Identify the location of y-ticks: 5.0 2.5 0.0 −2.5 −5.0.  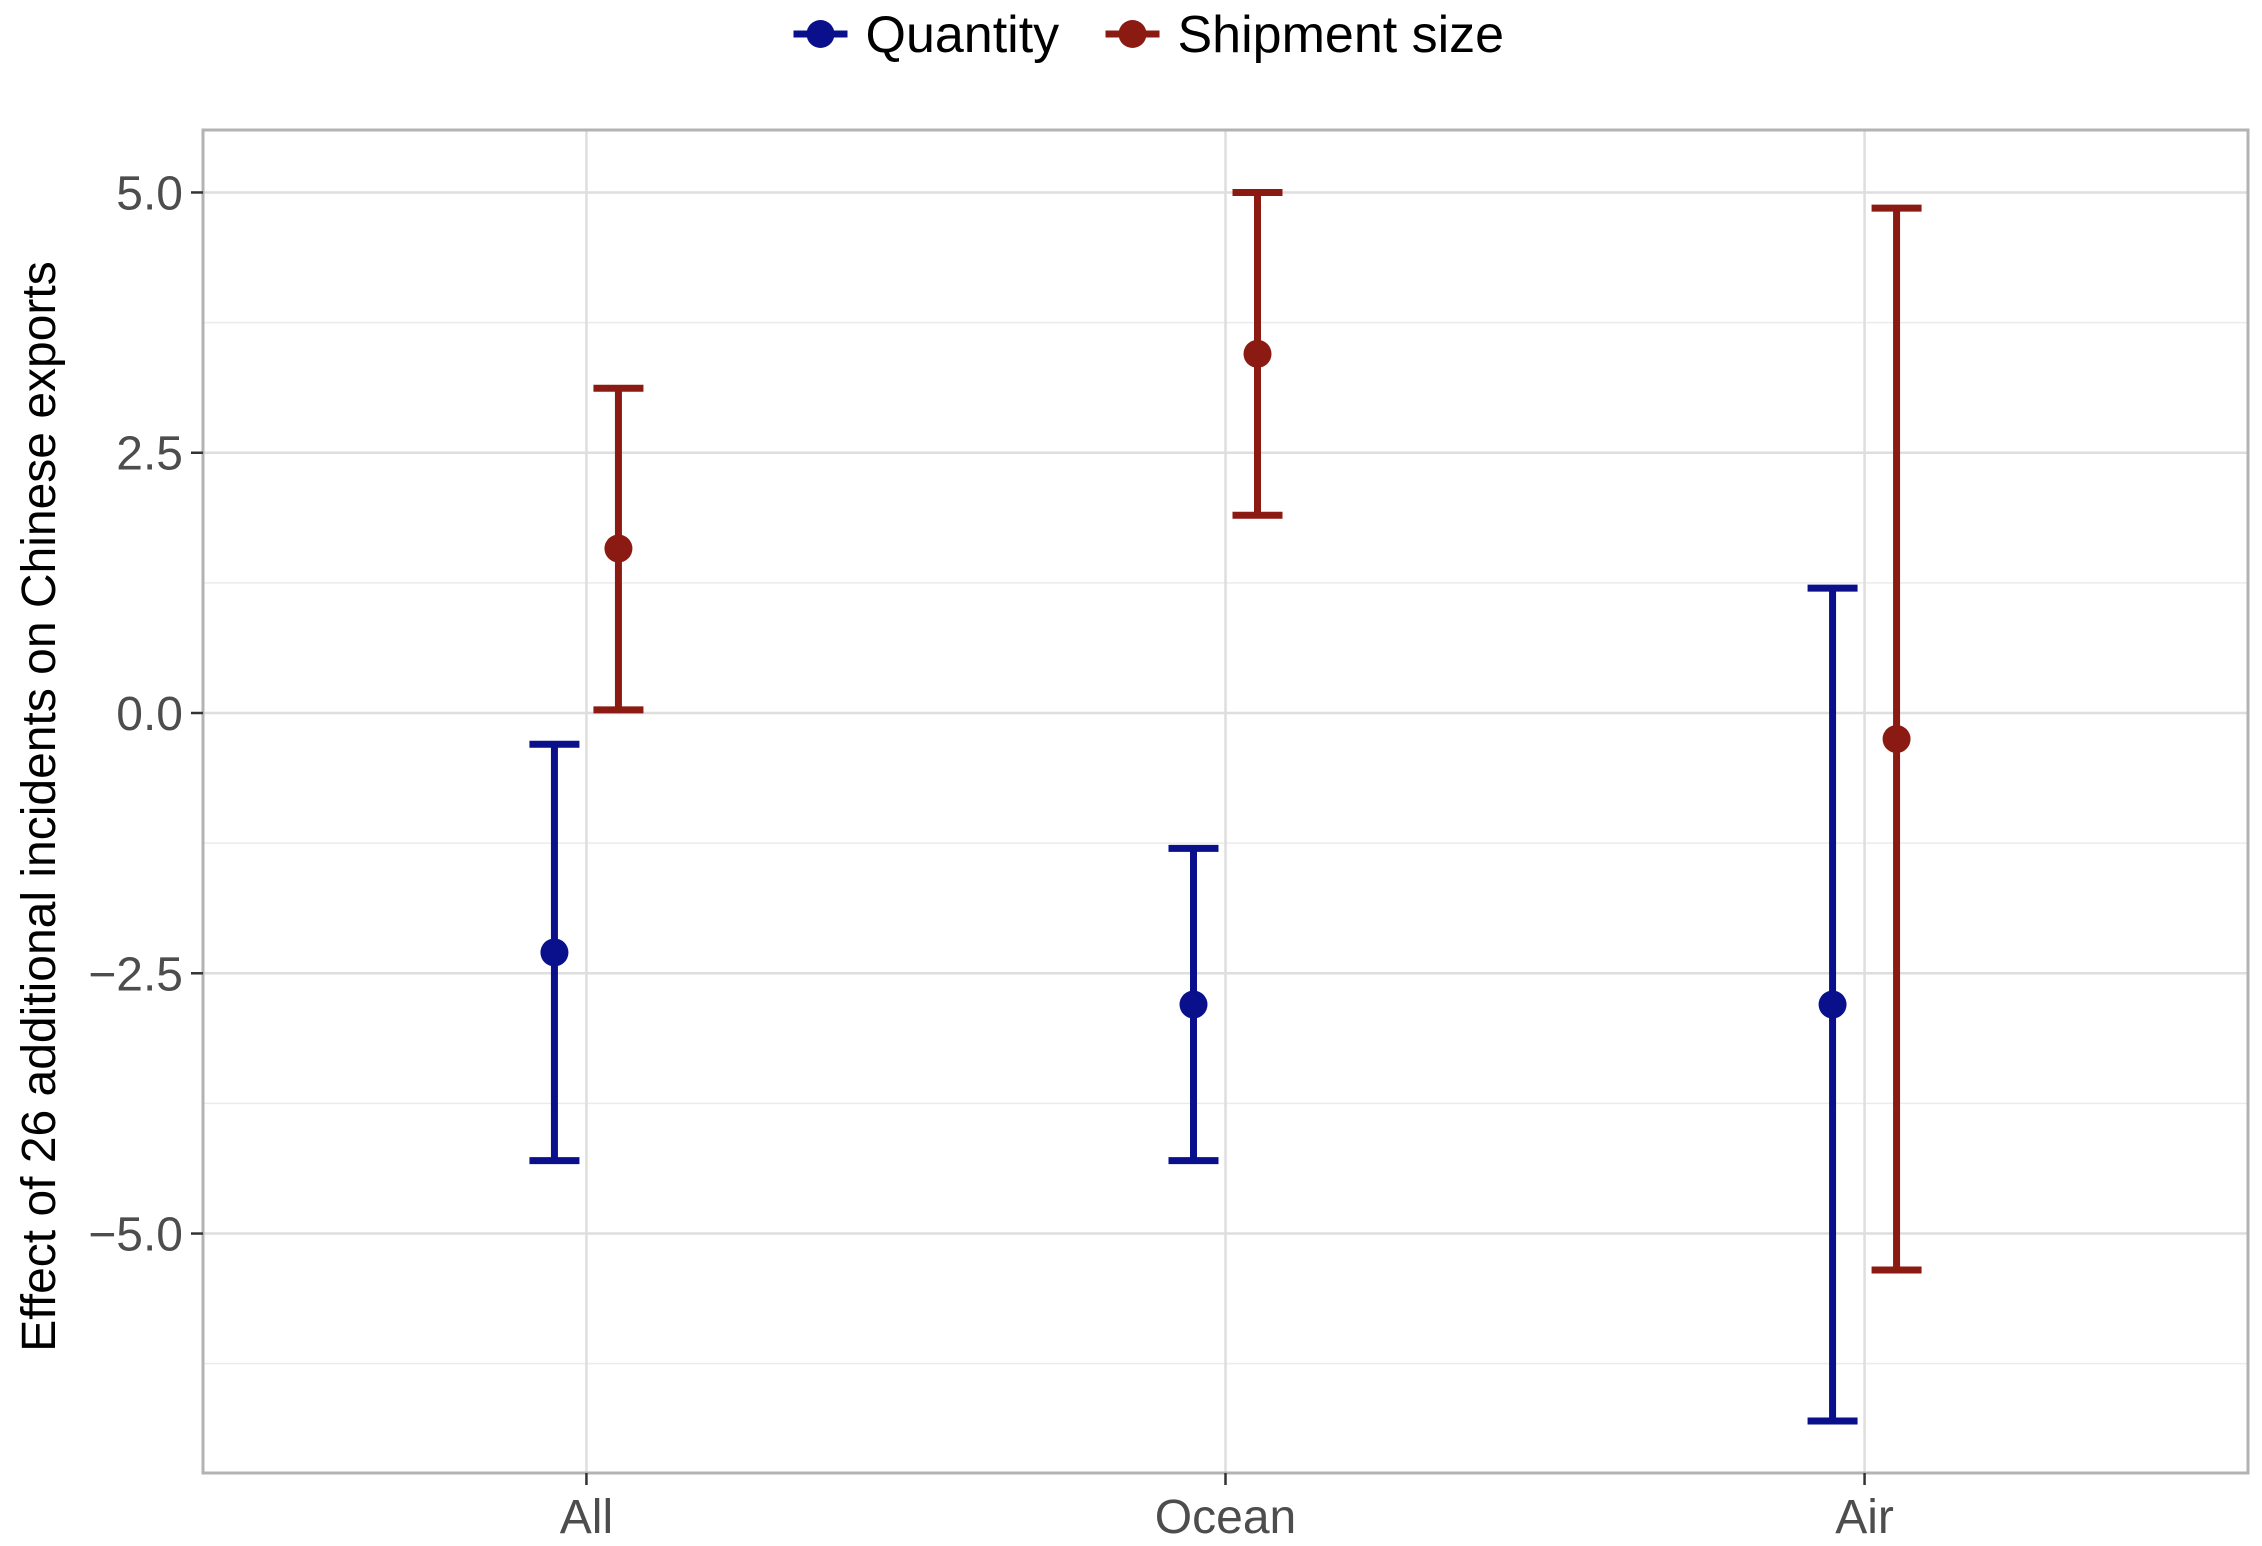
(145, 714).